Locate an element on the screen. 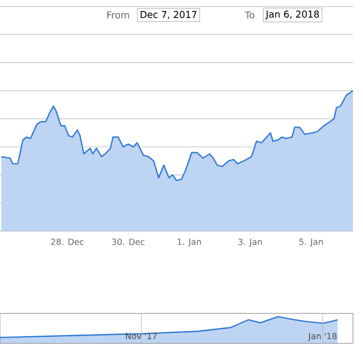  text: Jan 6, 2018 is located at coordinates (292, 15).